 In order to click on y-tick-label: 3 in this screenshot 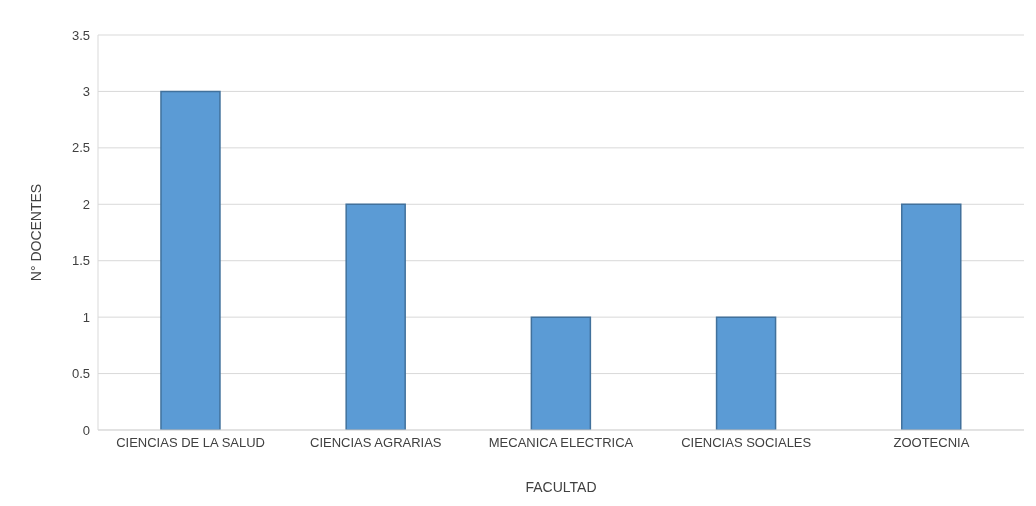, I will do `click(86, 92)`.